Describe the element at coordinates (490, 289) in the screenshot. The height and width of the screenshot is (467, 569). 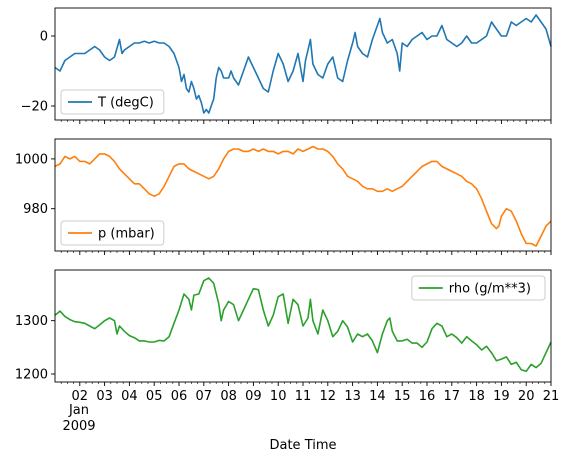
I see `legend-label: rho (g/m**3)` at that location.